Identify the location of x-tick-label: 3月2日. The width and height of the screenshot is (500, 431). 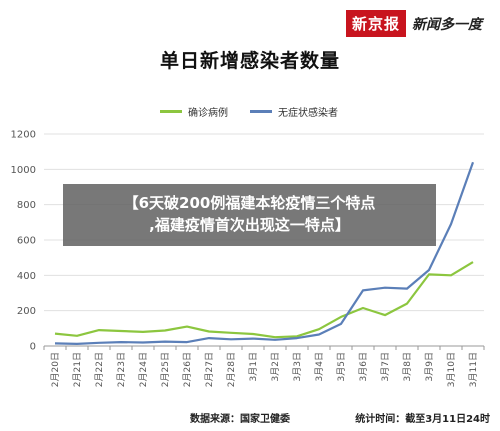
(275, 366).